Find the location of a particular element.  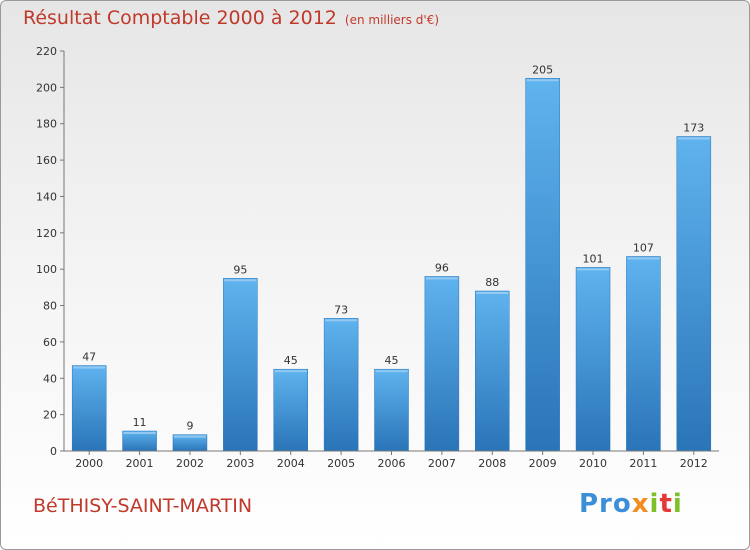

x-tick-label: 2012 is located at coordinates (694, 463).